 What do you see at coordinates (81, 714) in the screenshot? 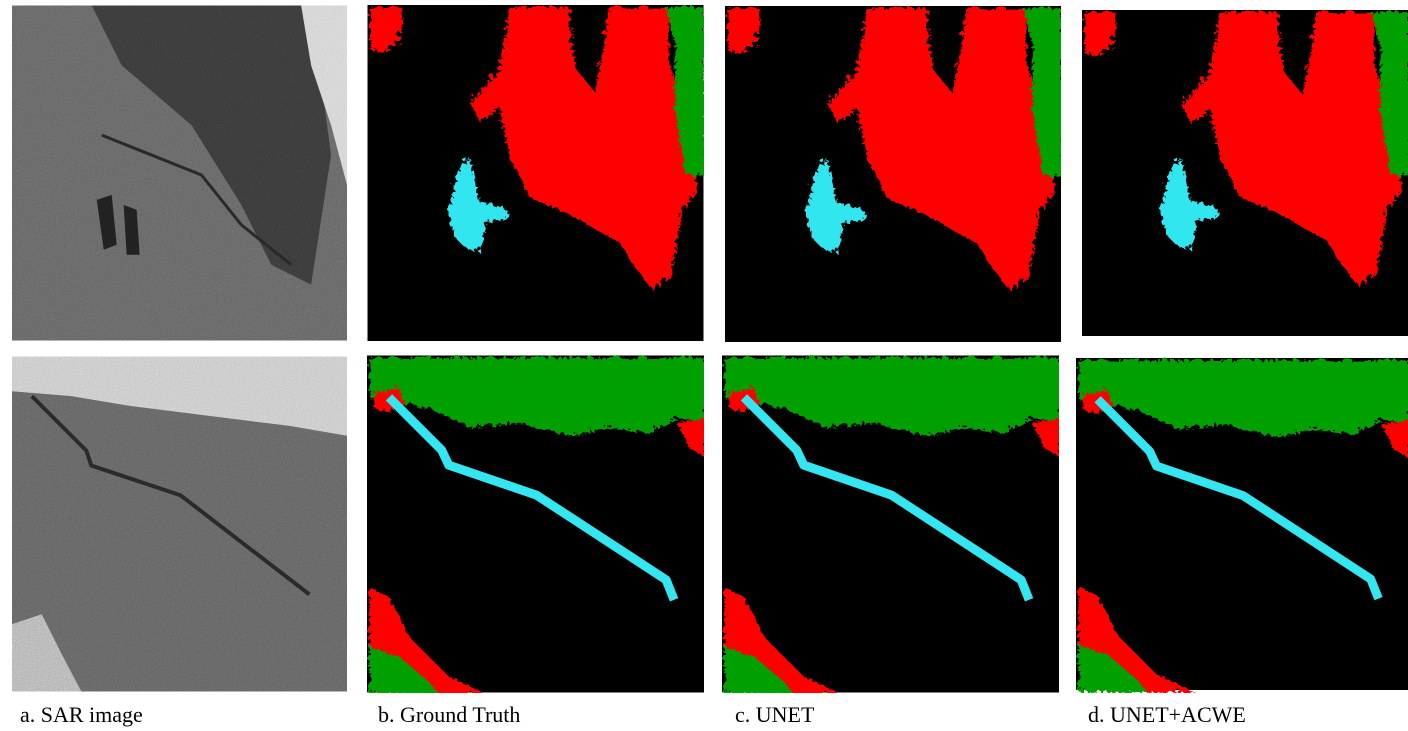
I see `caption: a. SAR image` at bounding box center [81, 714].